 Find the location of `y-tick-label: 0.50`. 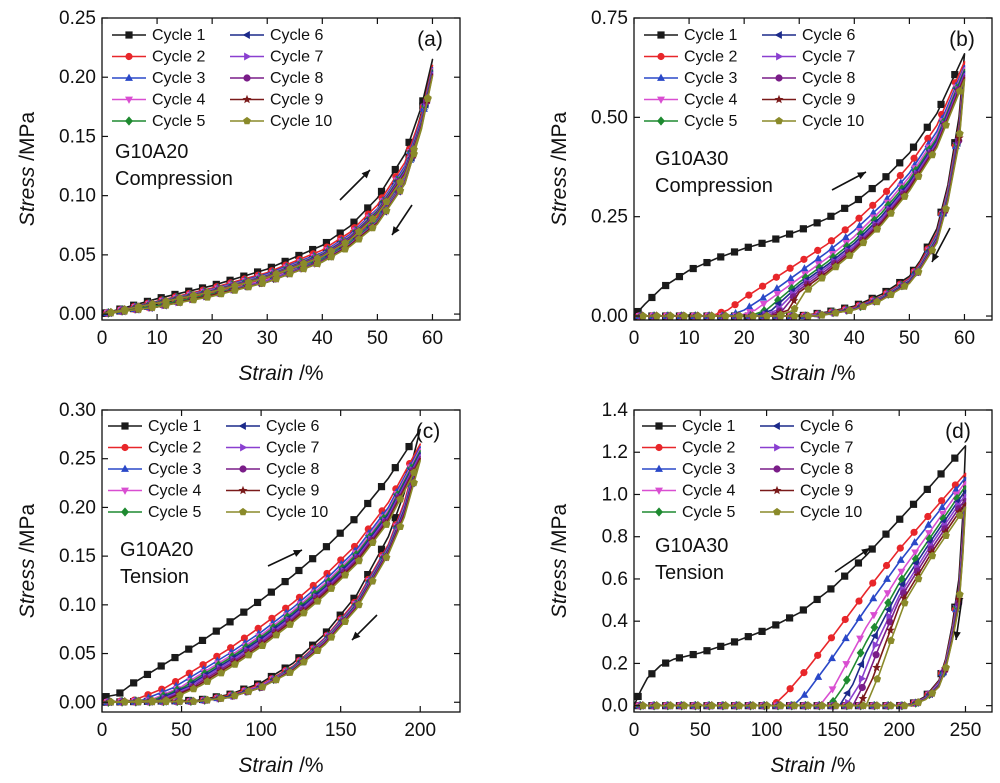

y-tick-label: 0.50 is located at coordinates (609, 117).